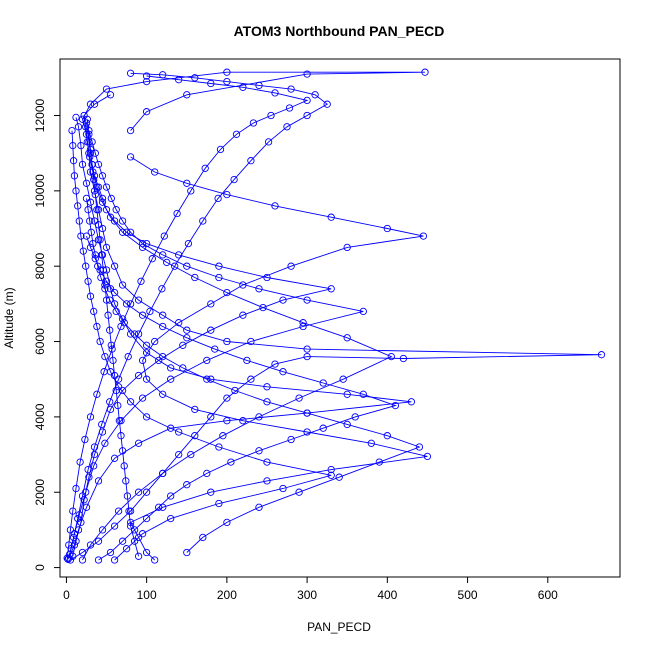  I want to click on y-tick-label: 10000, so click(40, 191).